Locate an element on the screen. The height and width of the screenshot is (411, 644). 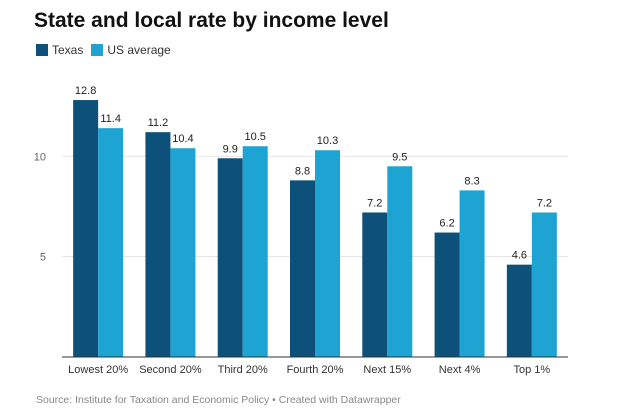
legend: Texas US average is located at coordinates (107, 50).